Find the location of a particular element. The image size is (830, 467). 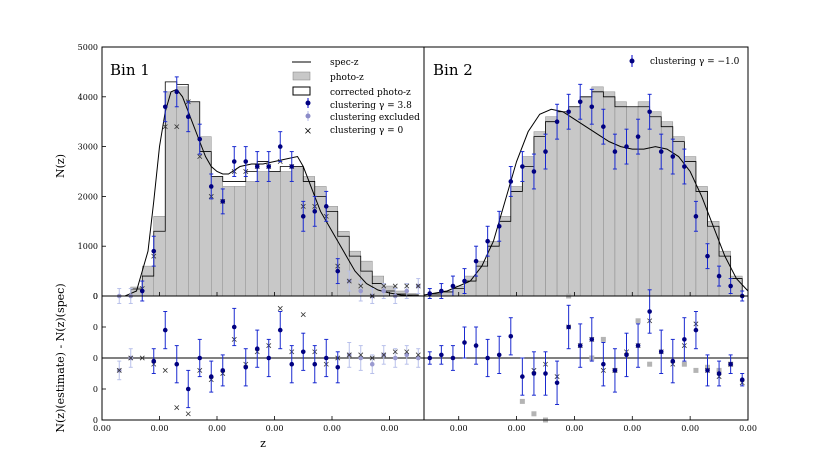

y-tick-label-top: 0 is located at coordinates (95, 296).